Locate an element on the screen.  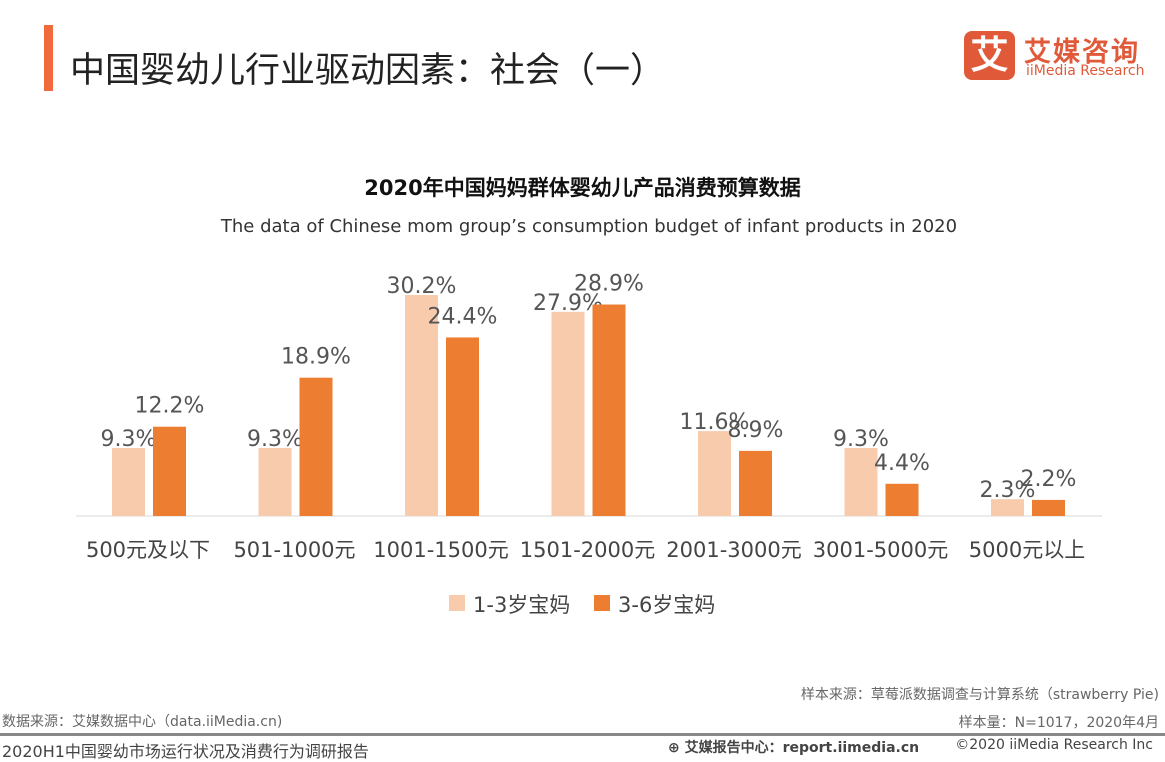
data-label: 2.3% is located at coordinates (1008, 490).